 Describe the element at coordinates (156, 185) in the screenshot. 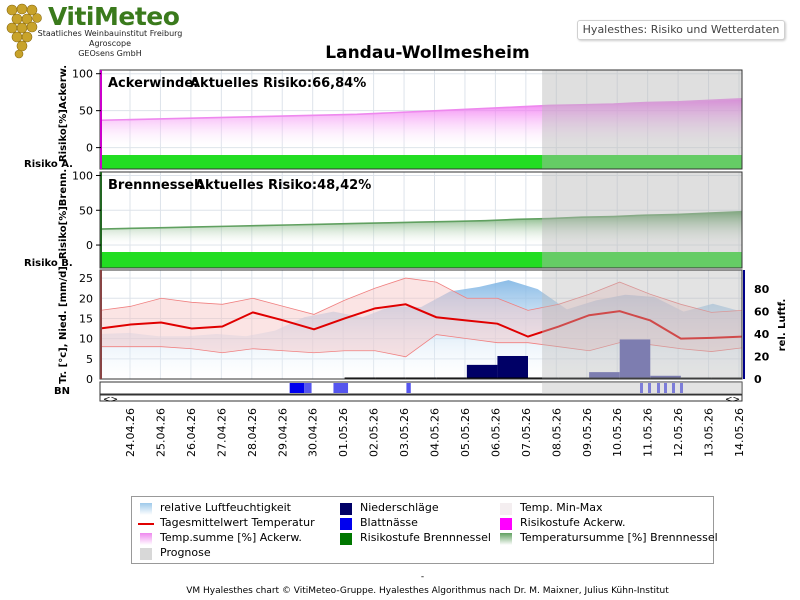

I see `brennnessel-panel-title: Brennnessel:` at that location.